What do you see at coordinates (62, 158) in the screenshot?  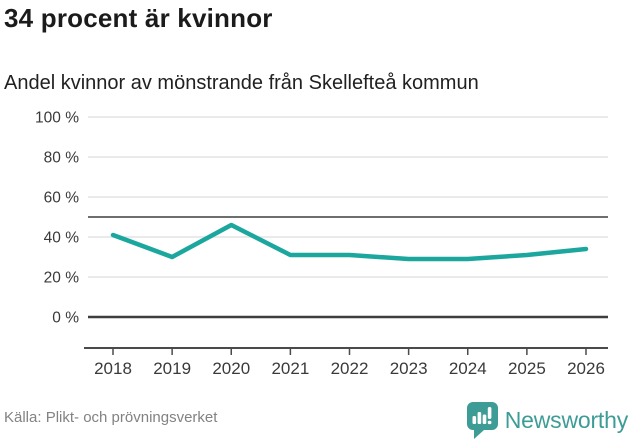 I see `y-tick-label: 80 %` at bounding box center [62, 158].